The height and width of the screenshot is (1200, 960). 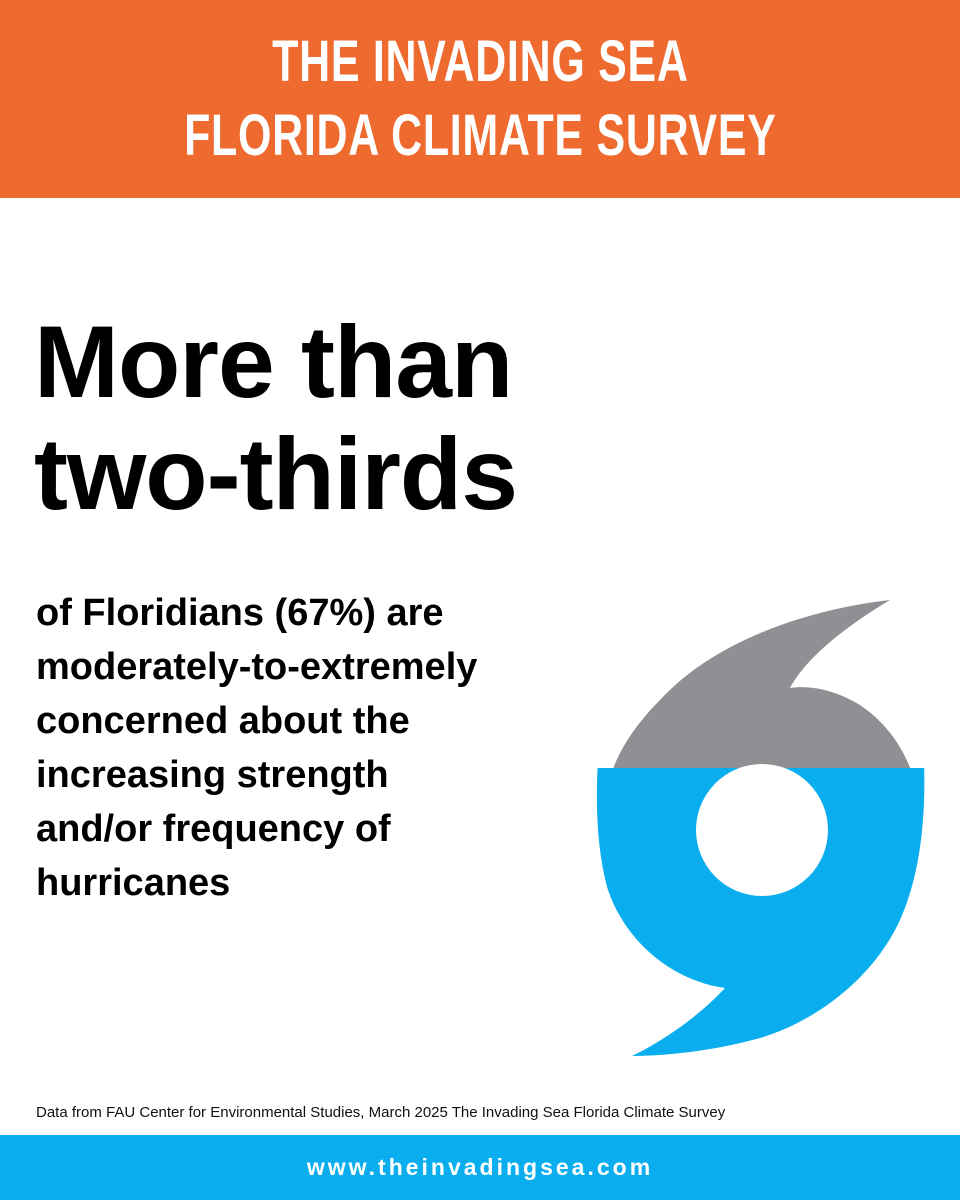 I want to click on body-line-1: of Floridians (67%) are, so click(x=240, y=613).